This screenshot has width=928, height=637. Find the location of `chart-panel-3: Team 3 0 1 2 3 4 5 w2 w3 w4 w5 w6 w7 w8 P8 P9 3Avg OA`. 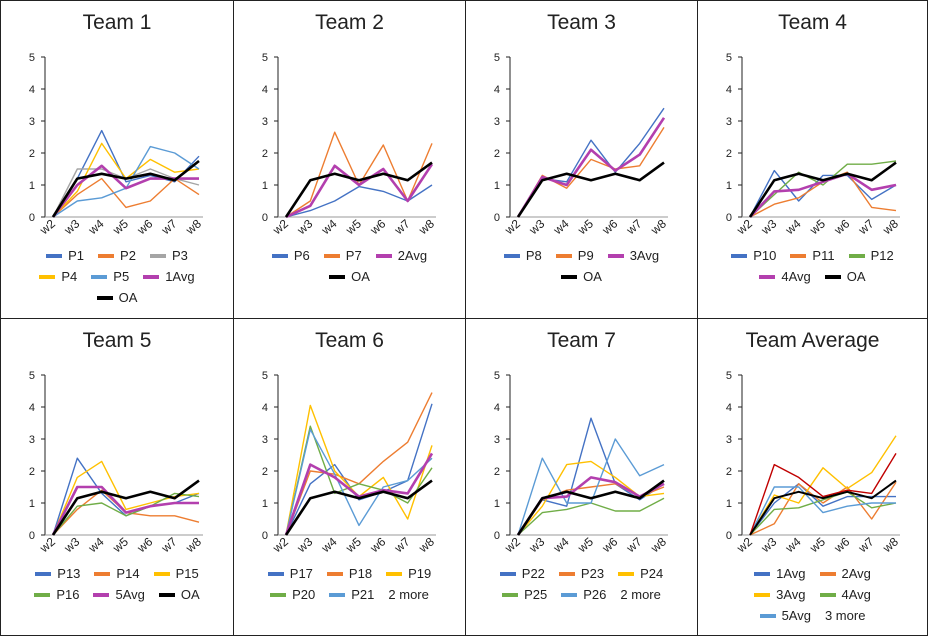

chart-panel-3: Team 3 0 1 2 3 4 5 w2 w3 w4 w5 w6 w7 w8 P8 P9 3Avg OA is located at coordinates (581, 159).